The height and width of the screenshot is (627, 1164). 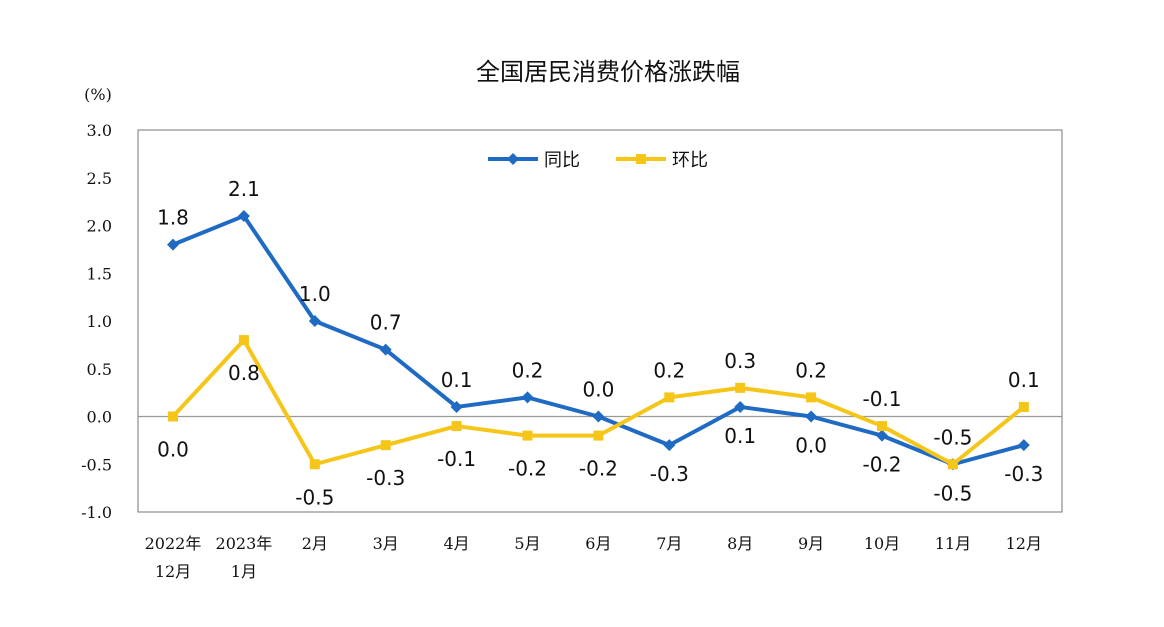 I want to click on x-tick-label: 4月, so click(x=457, y=543).